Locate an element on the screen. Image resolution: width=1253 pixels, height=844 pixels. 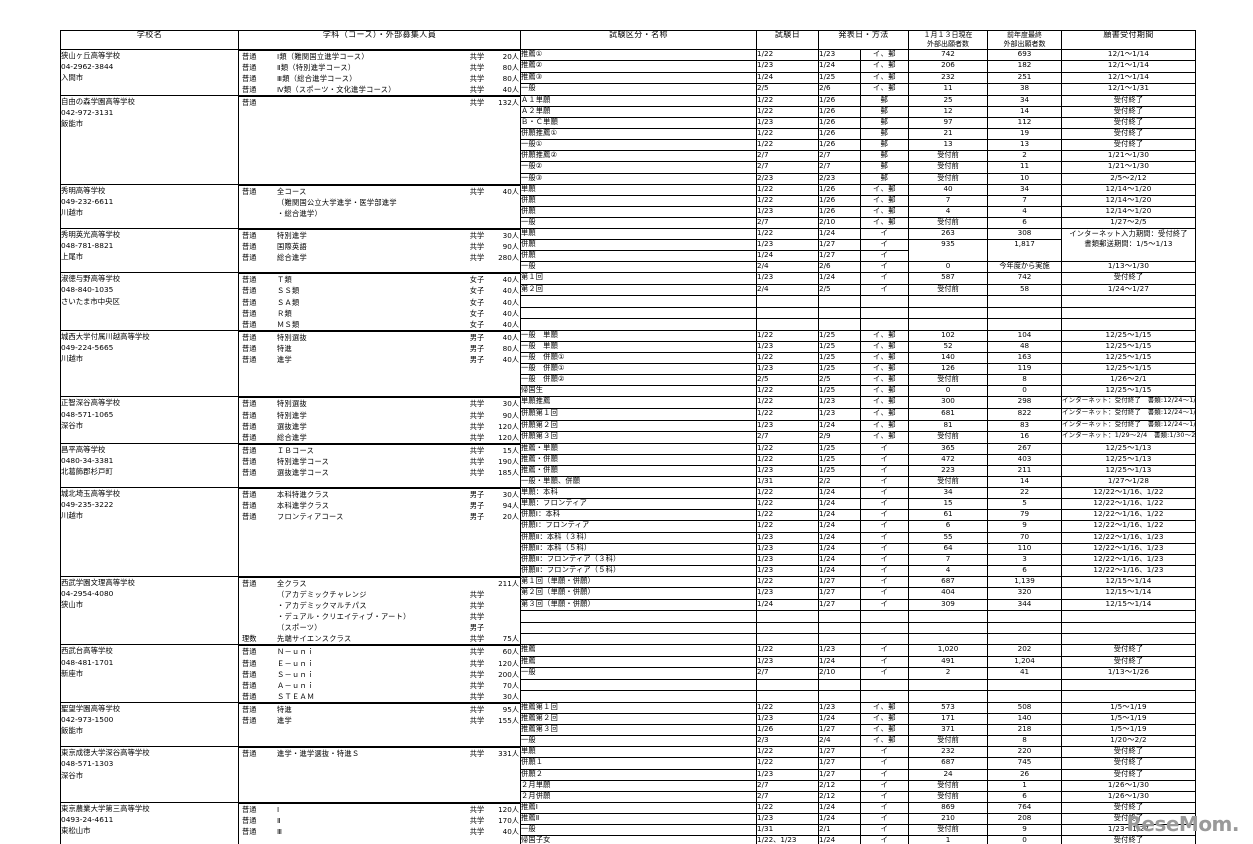
prev-applicants-cell: 208 is located at coordinates (1025, 818).